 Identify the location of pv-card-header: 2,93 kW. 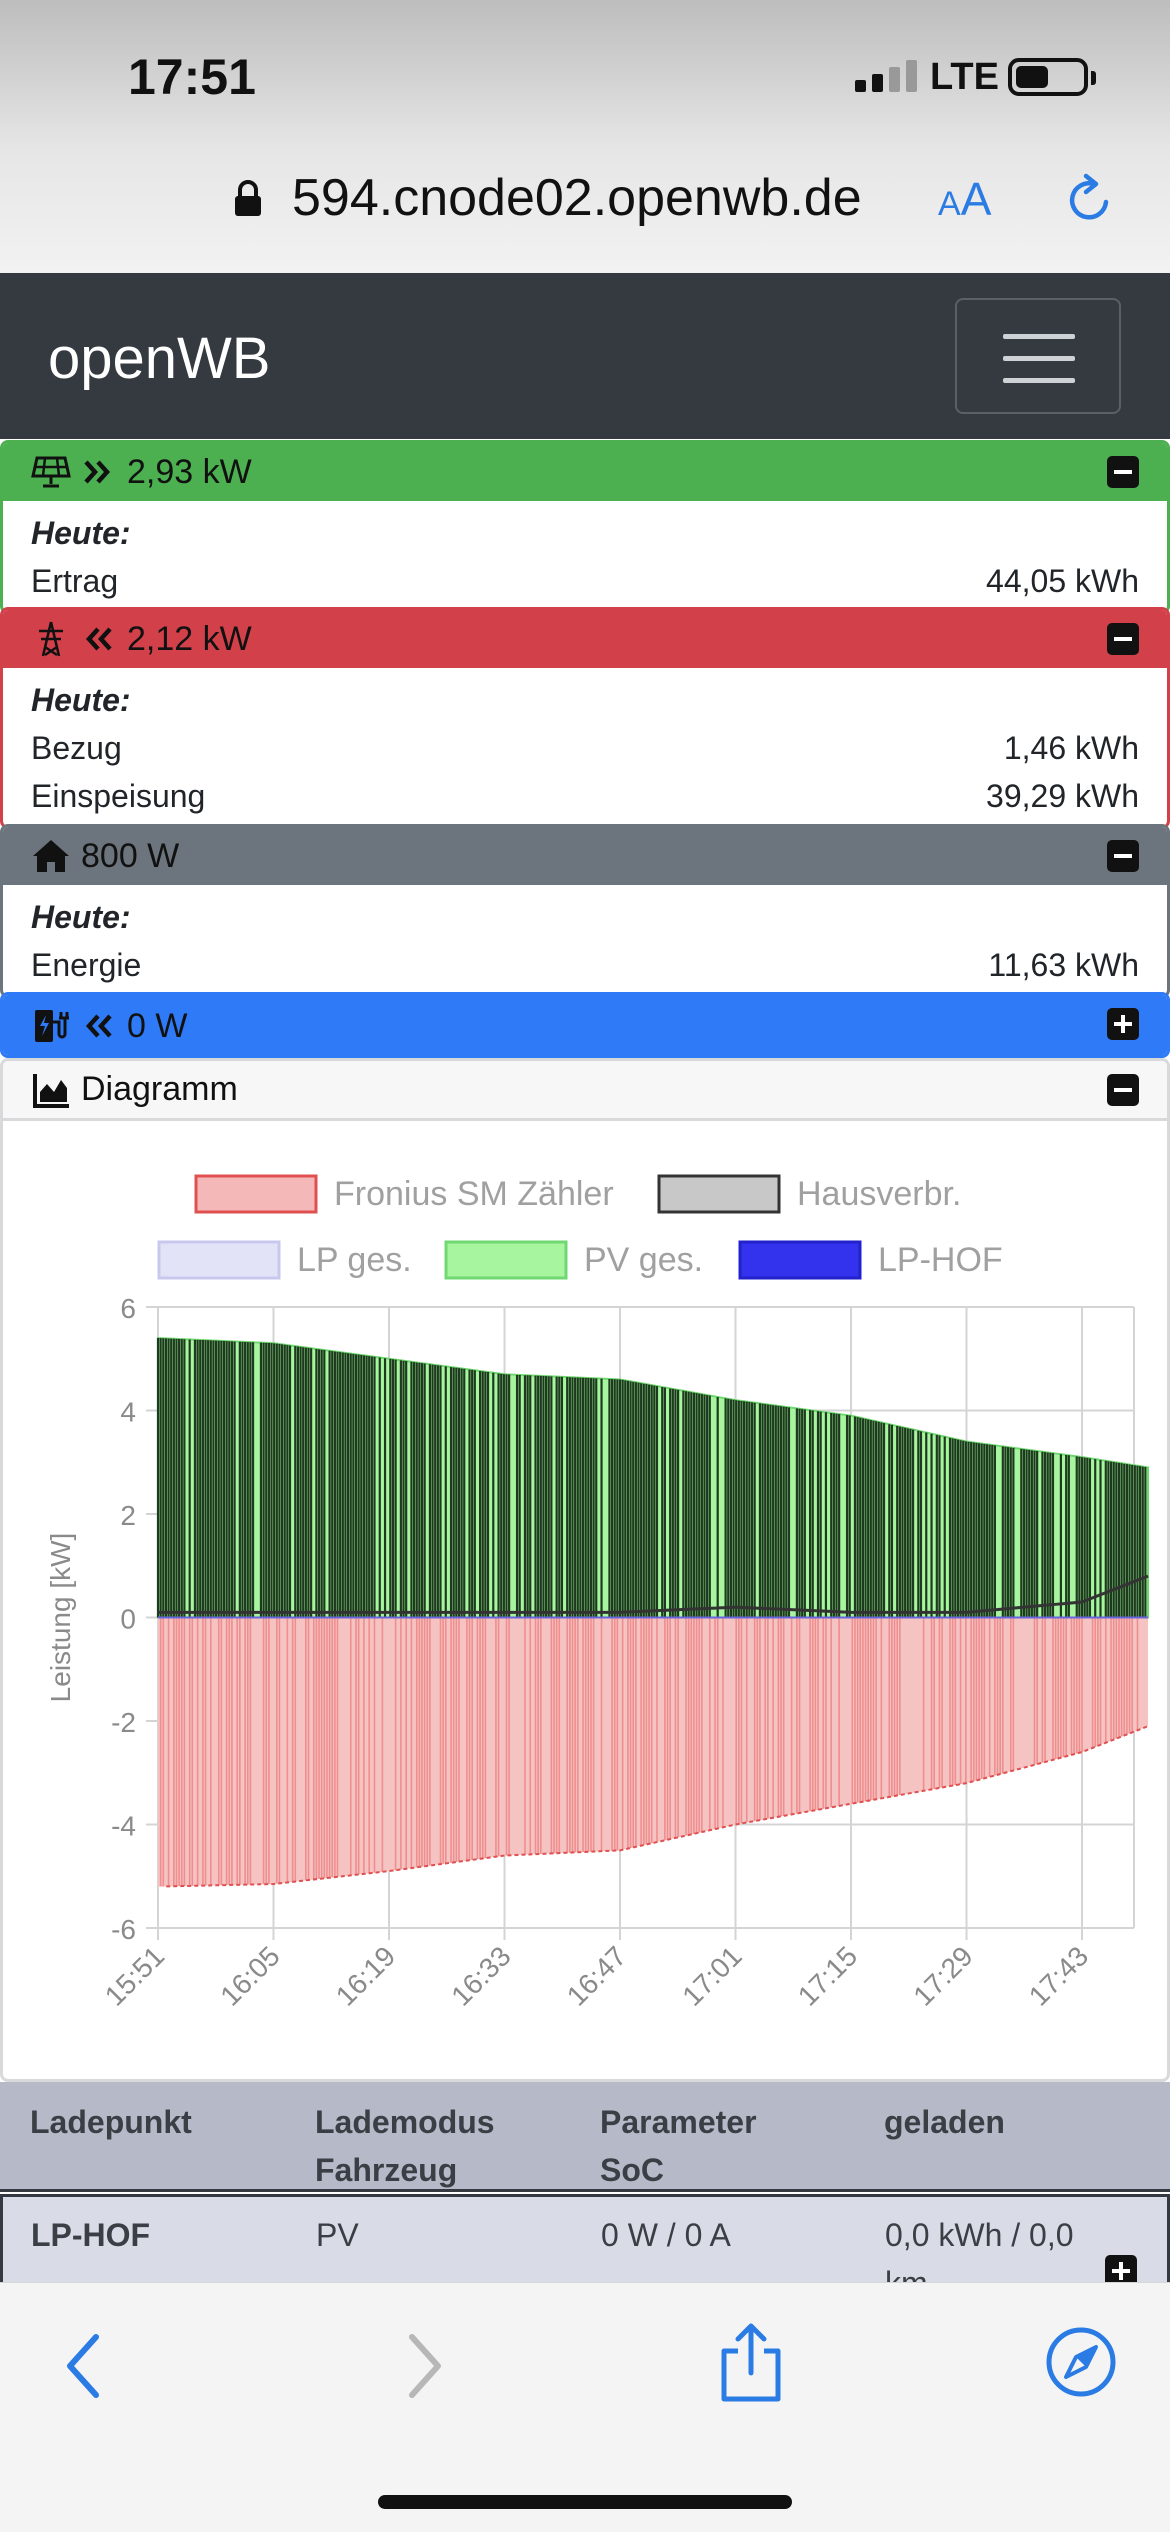
(585, 472).